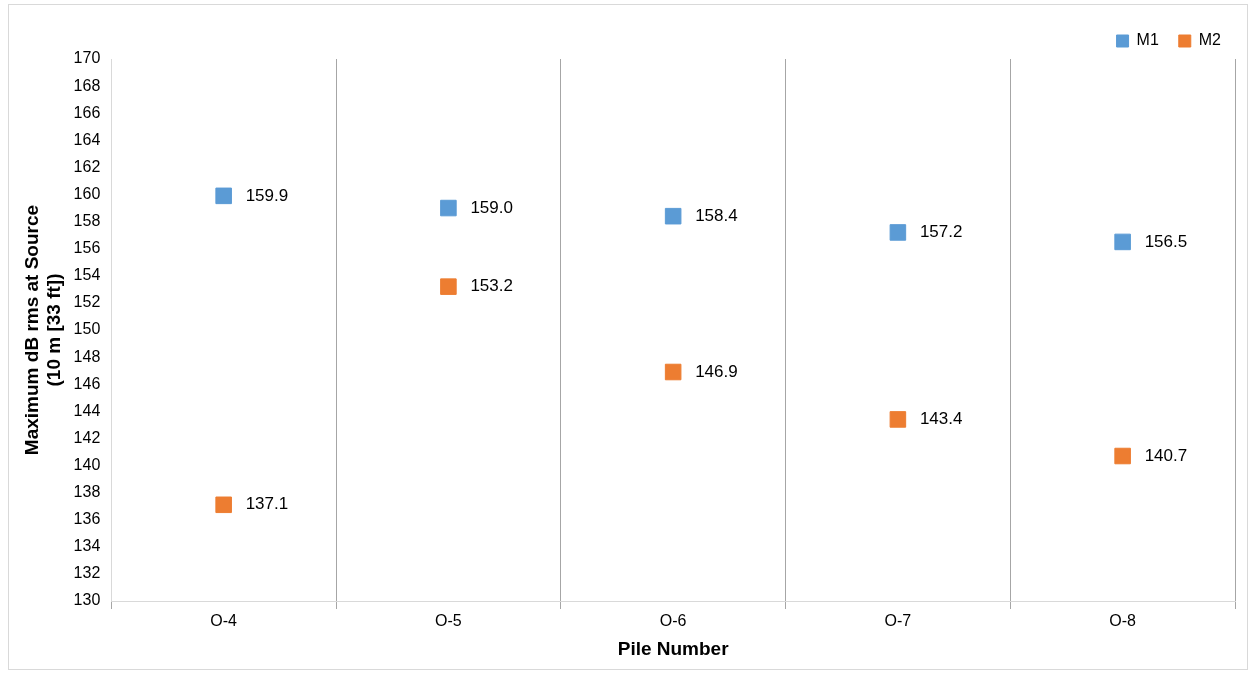 The image size is (1252, 674). I want to click on y-tick-label: 148, so click(87, 356).